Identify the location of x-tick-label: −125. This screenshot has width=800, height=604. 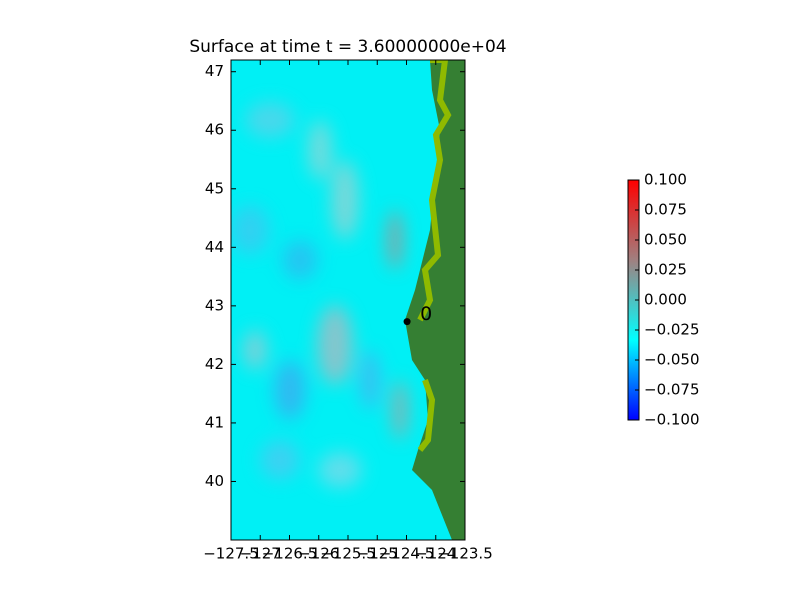
(377, 554).